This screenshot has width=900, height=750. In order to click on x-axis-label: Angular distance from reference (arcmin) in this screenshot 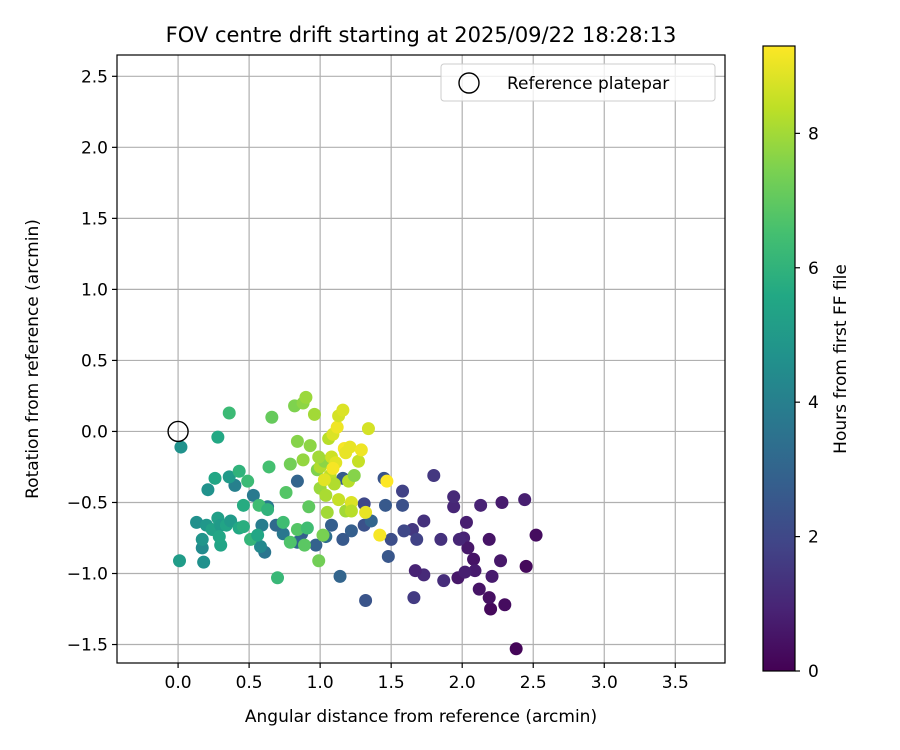, I will do `click(421, 717)`.